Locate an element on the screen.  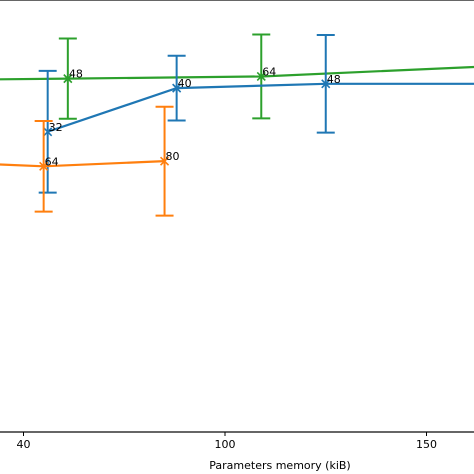
x-axis-label: Parameters memory (kiB) is located at coordinates (279, 465).